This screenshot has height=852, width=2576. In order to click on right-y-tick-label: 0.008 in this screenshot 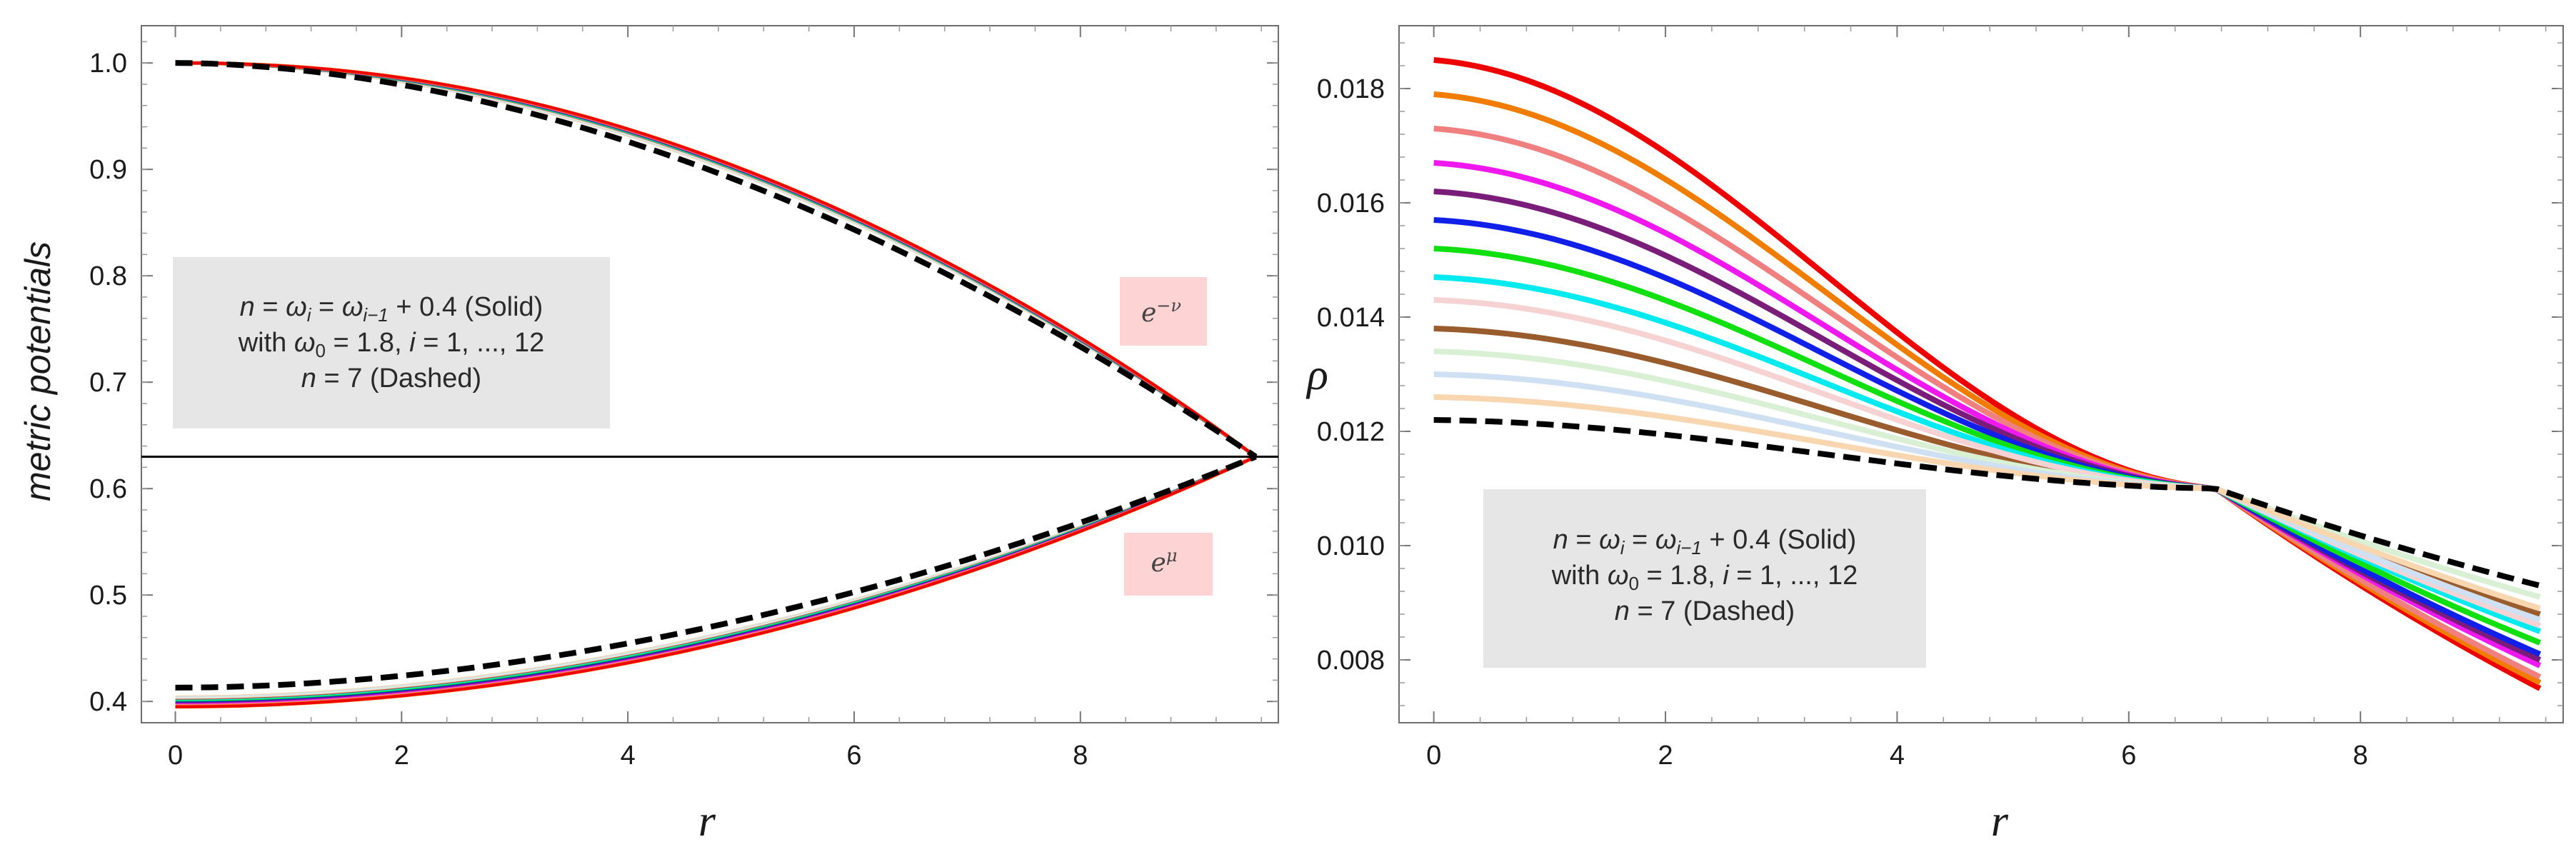, I will do `click(1351, 661)`.